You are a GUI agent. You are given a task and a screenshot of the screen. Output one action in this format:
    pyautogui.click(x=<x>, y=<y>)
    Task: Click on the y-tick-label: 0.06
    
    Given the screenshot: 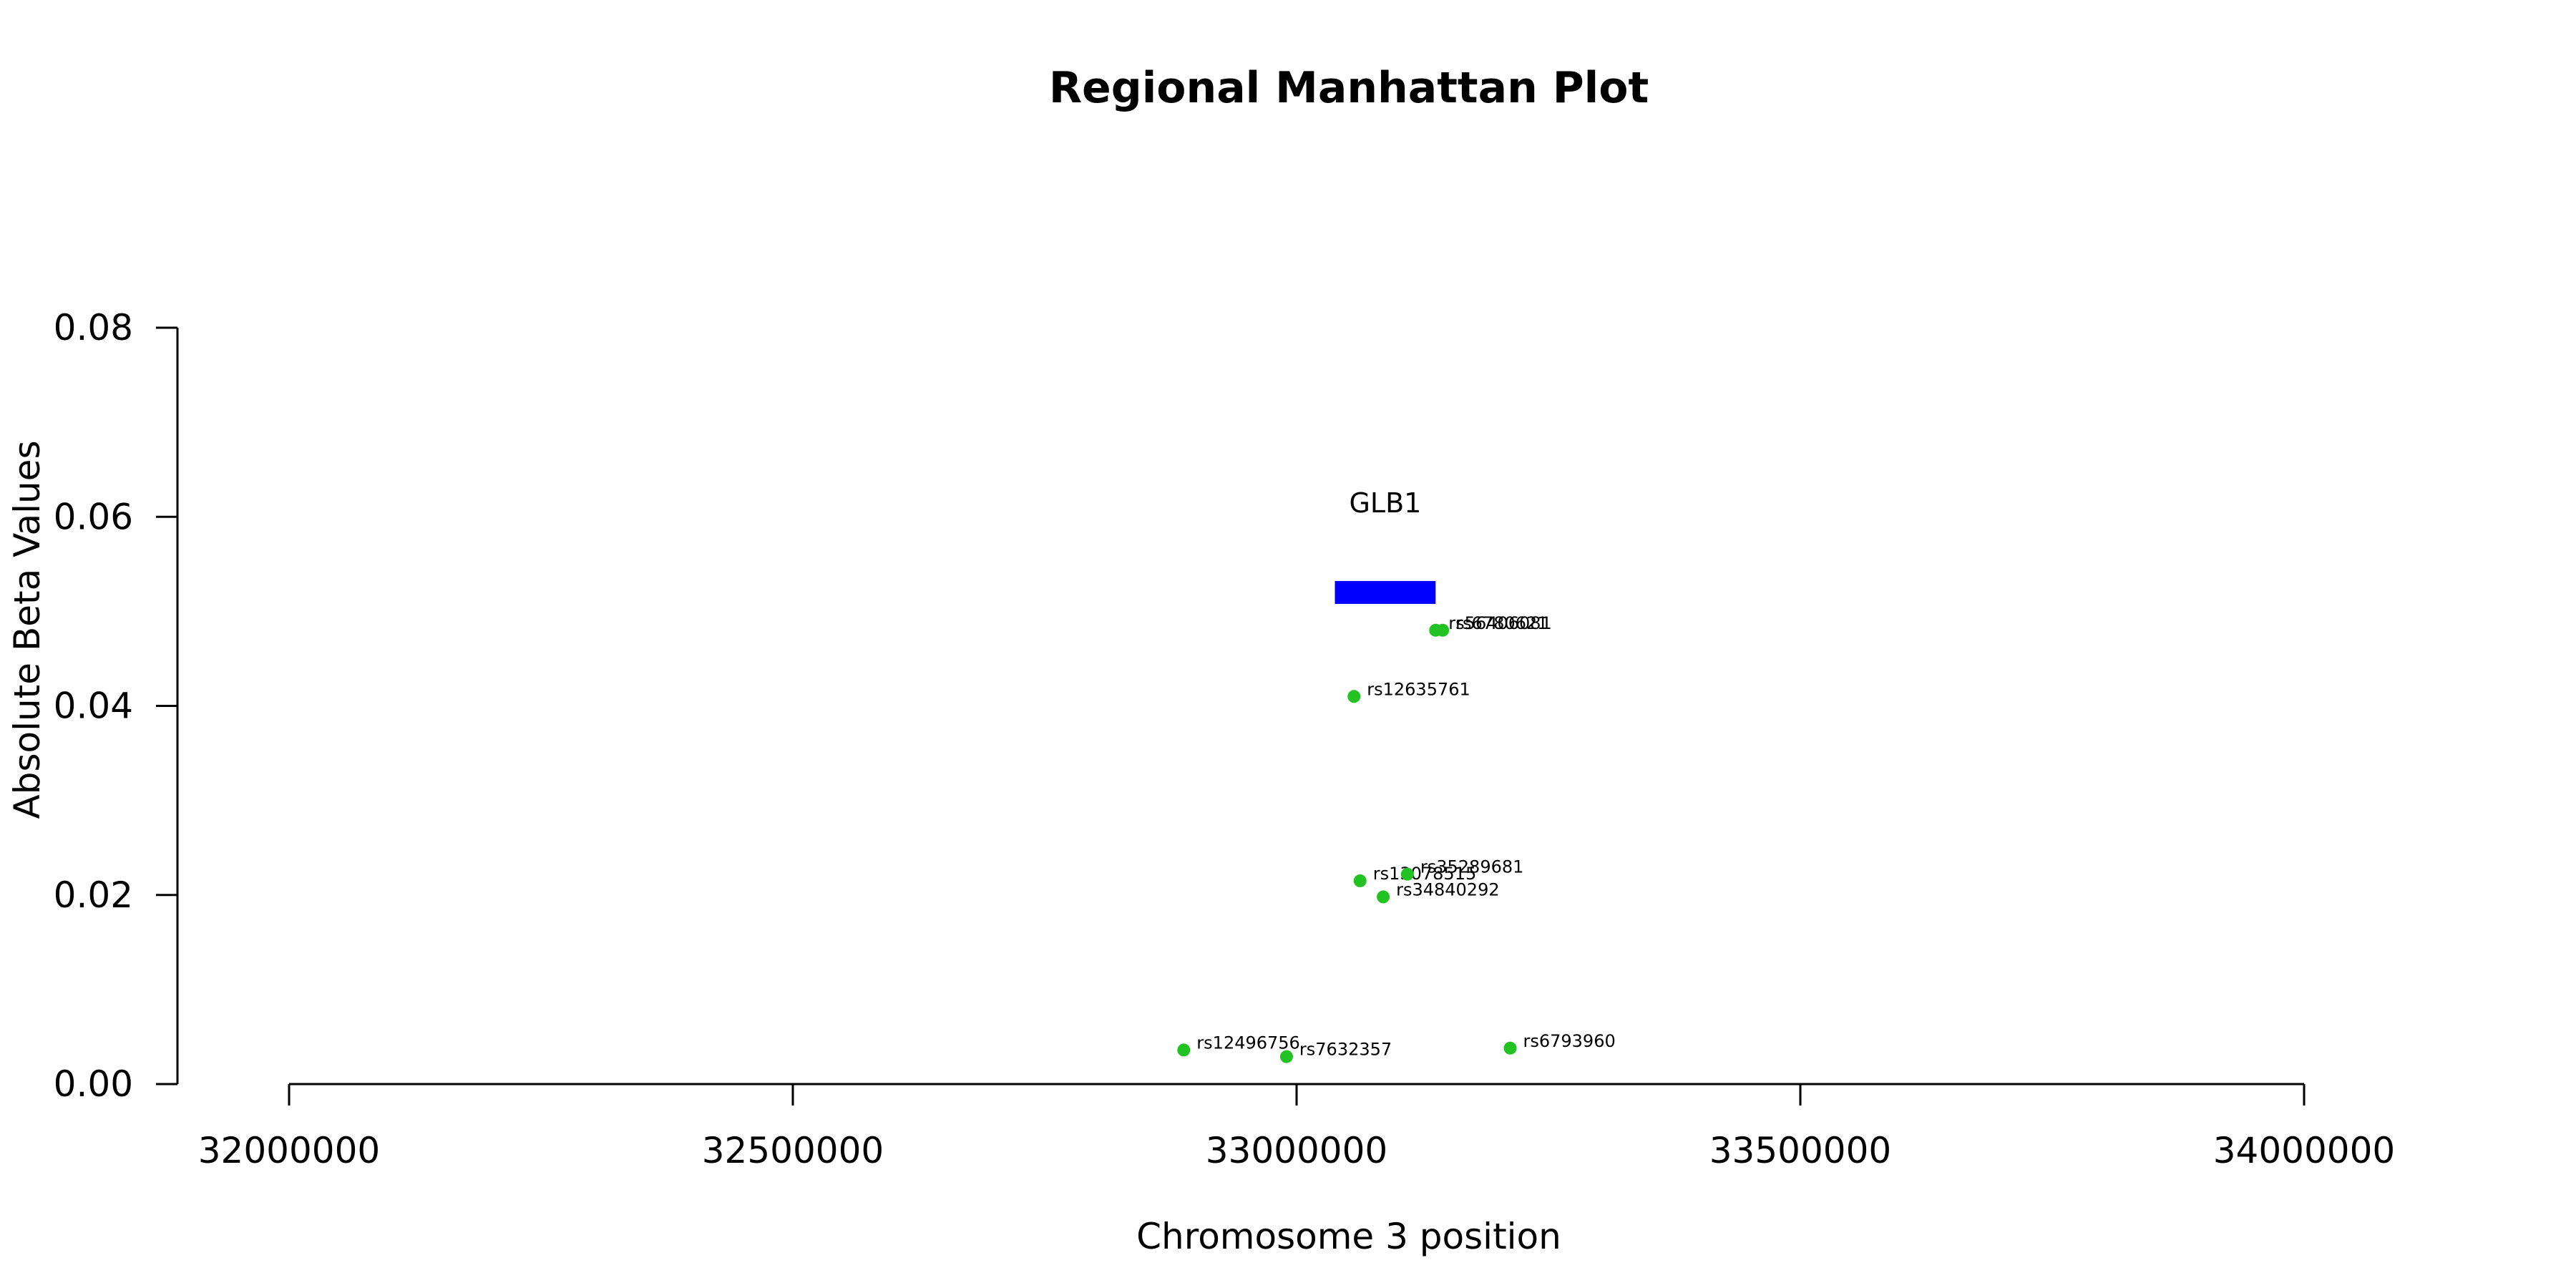 What is the action you would take?
    pyautogui.click(x=93, y=516)
    